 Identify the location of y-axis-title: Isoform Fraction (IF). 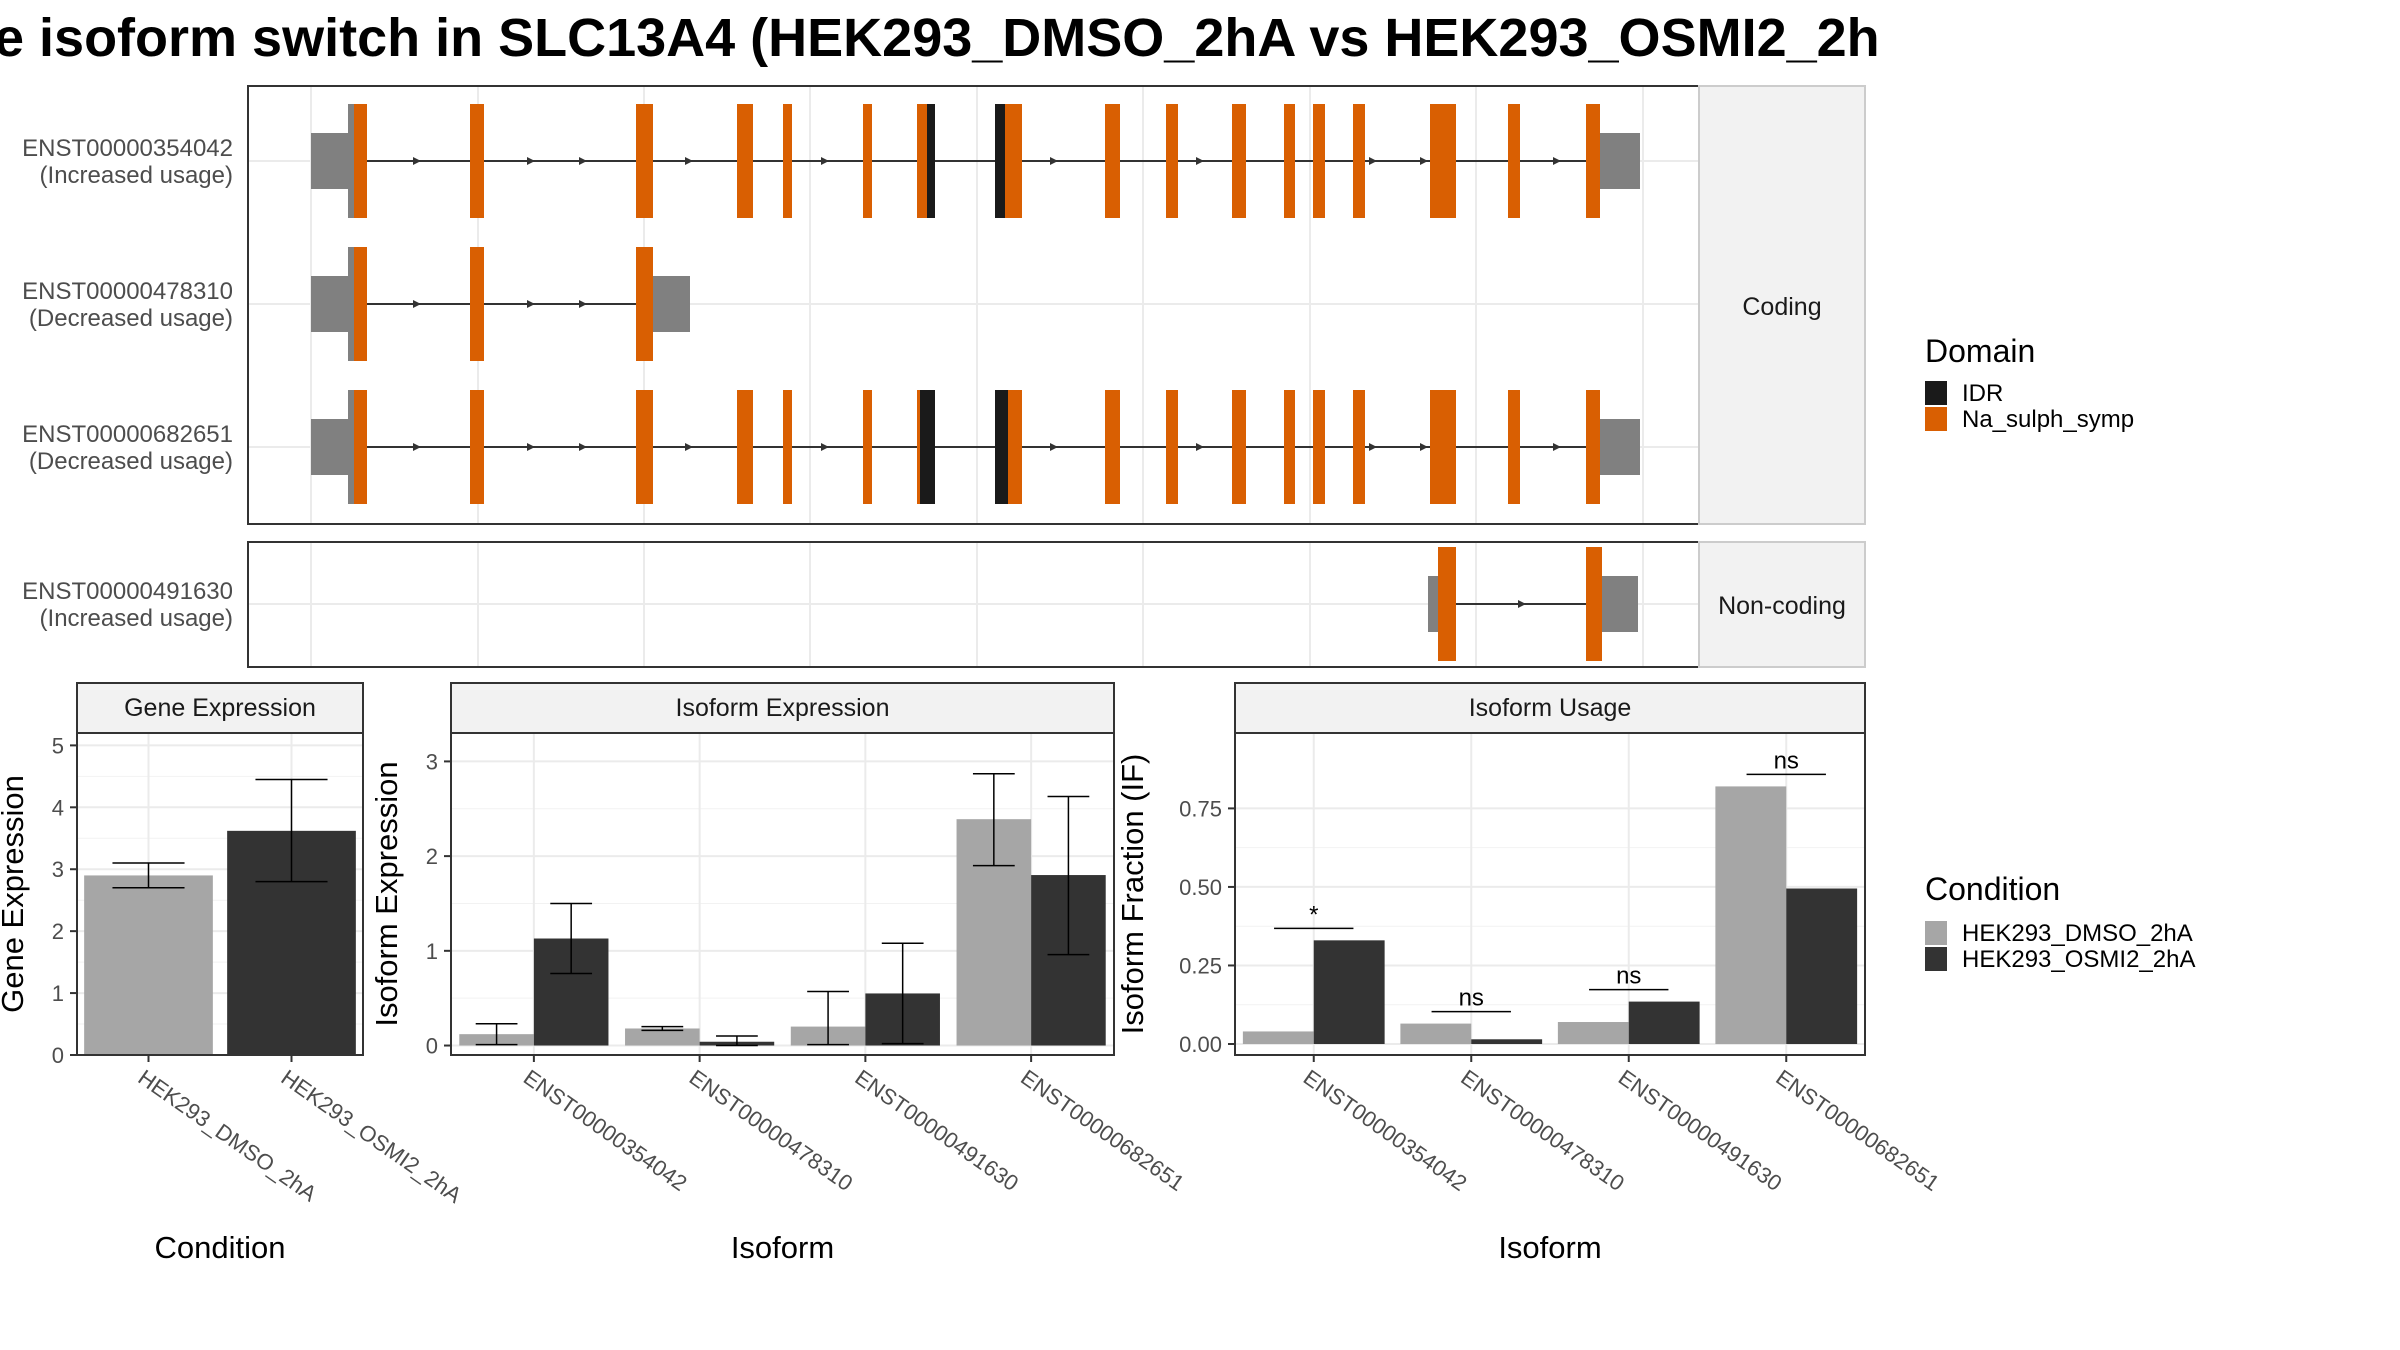
(1132, 894).